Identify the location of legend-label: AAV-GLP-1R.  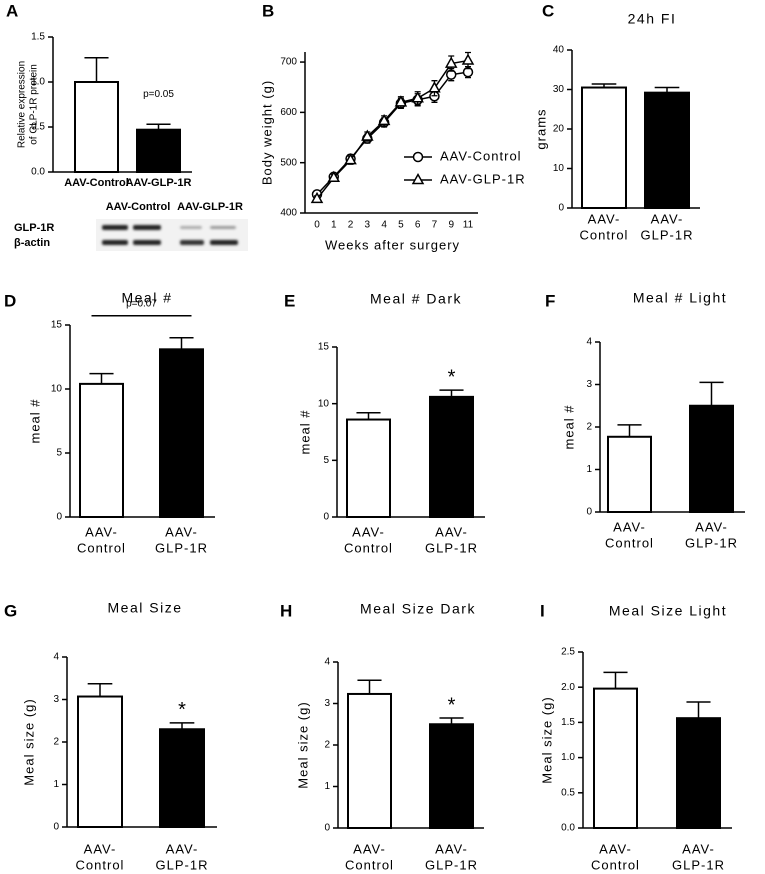
(483, 178).